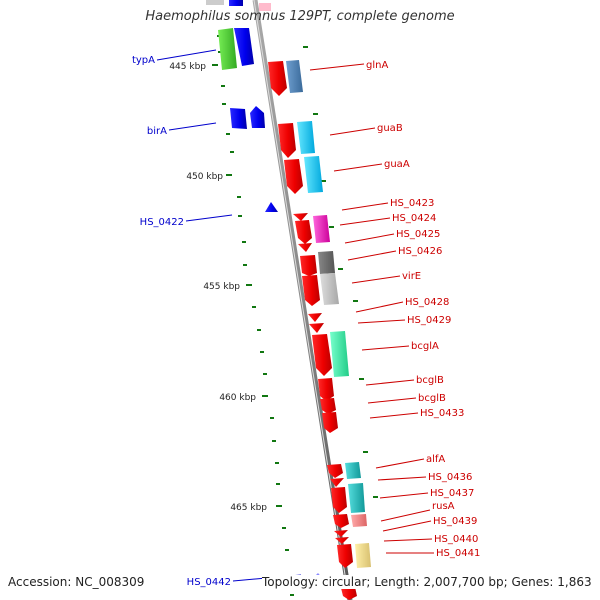 The height and width of the screenshot is (600, 600). What do you see at coordinates (353, 470) in the screenshot?
I see `gene-alfA-partner` at bounding box center [353, 470].